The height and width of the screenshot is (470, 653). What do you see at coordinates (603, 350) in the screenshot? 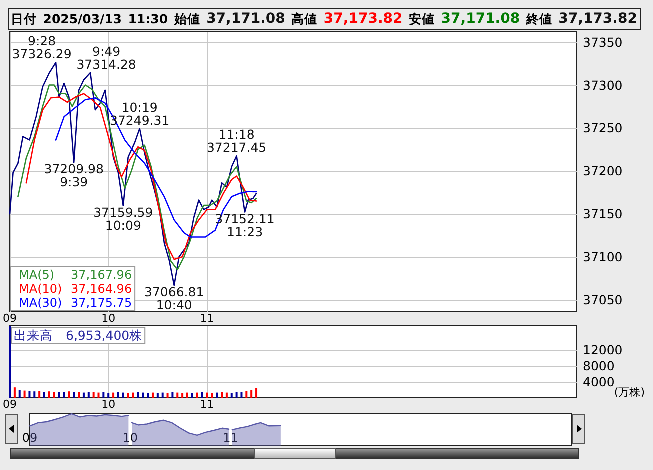
I see `y-tick-label: 12000` at bounding box center [603, 350].